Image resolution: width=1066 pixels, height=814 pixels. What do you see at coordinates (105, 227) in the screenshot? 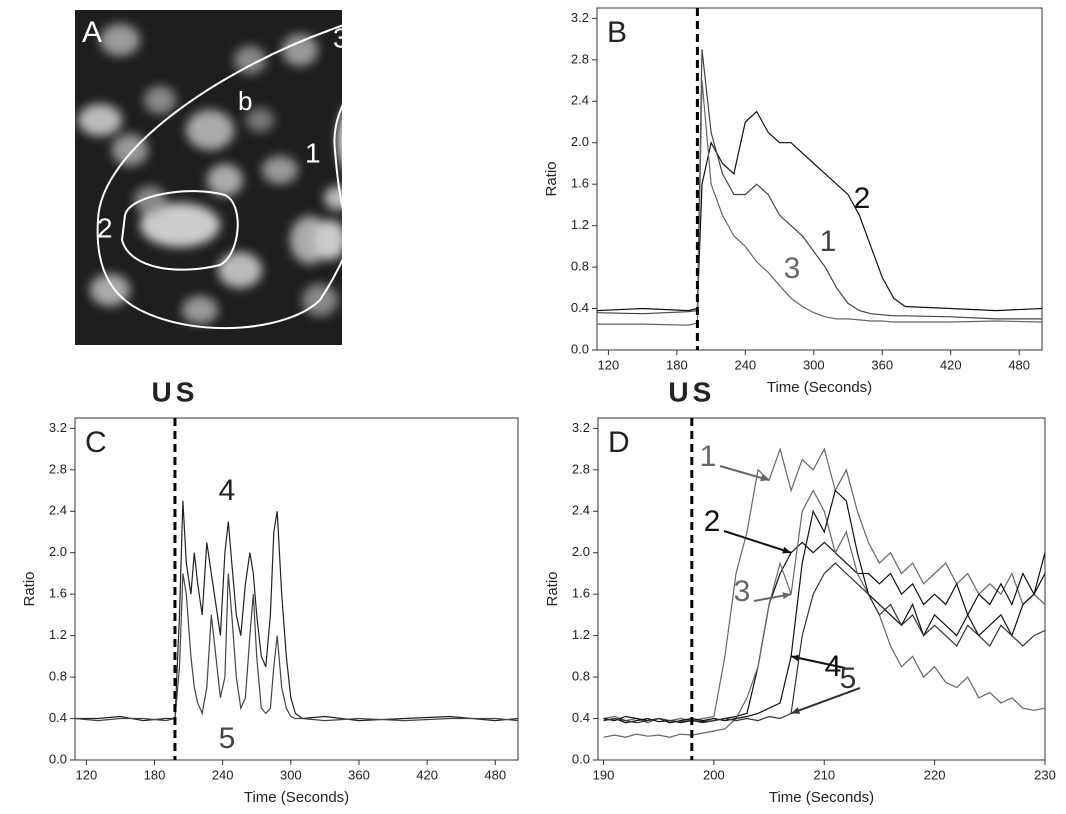
I see `cell-label: 2` at bounding box center [105, 227].